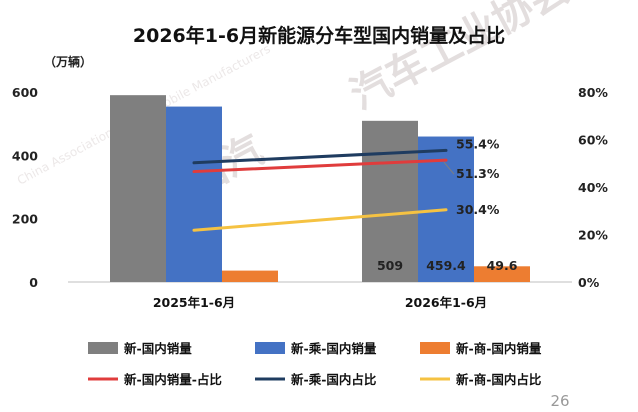 This screenshot has width=638, height=412. What do you see at coordinates (593, 140) in the screenshot?
I see `y-right-tick-label: 60%` at bounding box center [593, 140].